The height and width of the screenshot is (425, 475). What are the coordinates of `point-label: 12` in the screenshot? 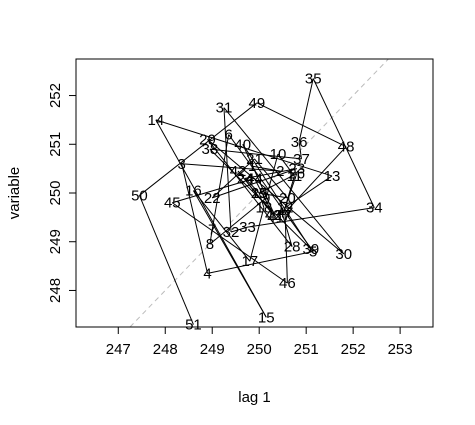 It's located at (285, 208).